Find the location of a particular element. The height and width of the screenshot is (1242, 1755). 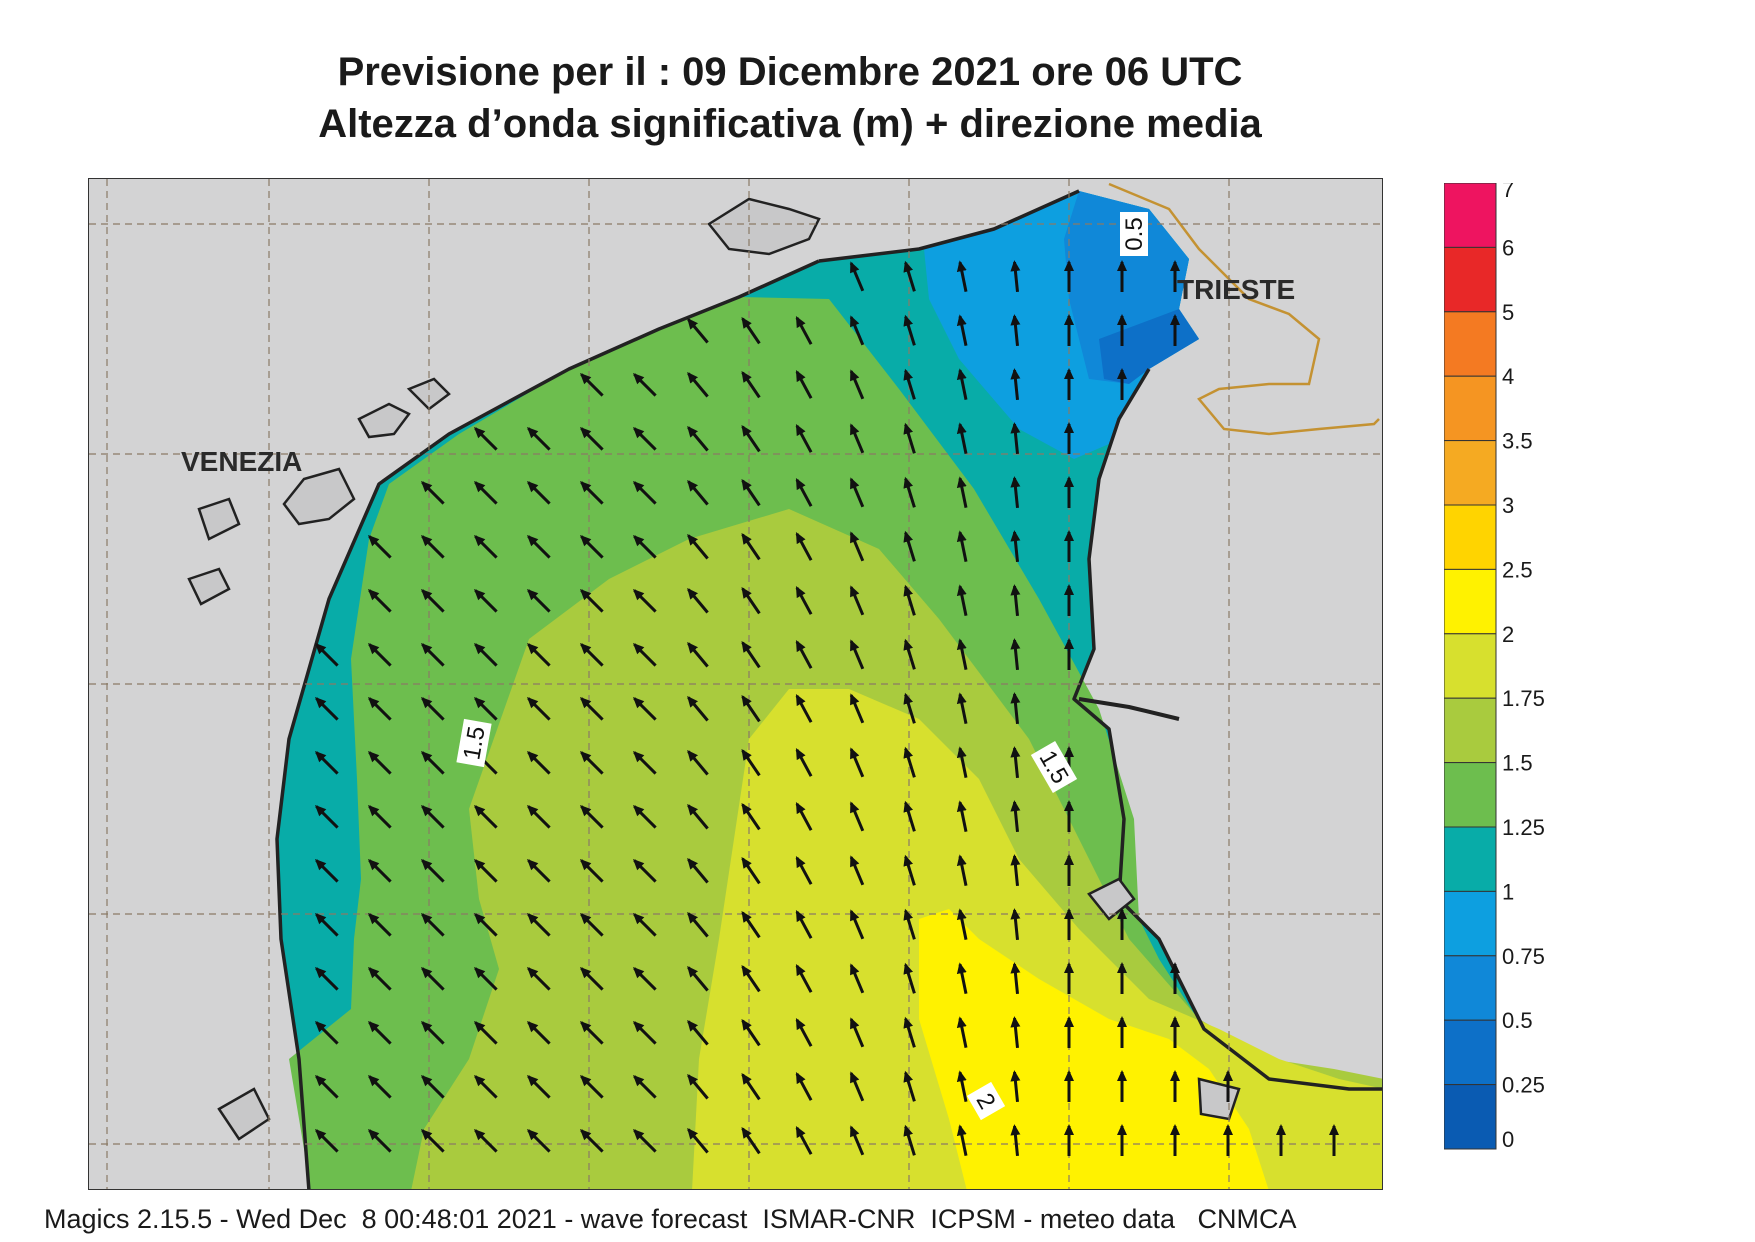

legend-label: 4 is located at coordinates (1508, 376).